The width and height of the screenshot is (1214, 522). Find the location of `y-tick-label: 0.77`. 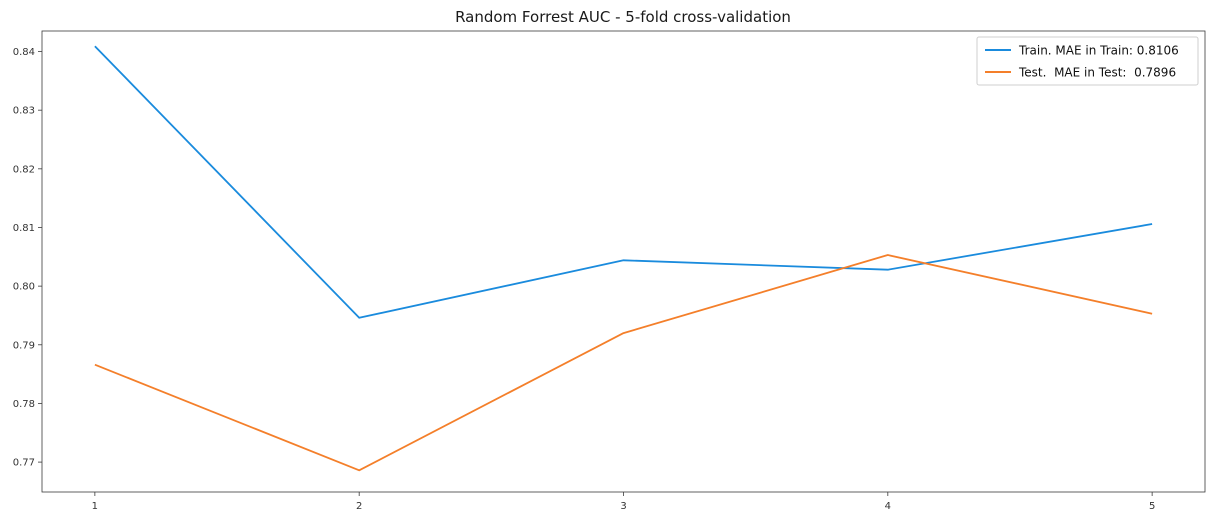

y-tick-label: 0.77 is located at coordinates (24, 463).